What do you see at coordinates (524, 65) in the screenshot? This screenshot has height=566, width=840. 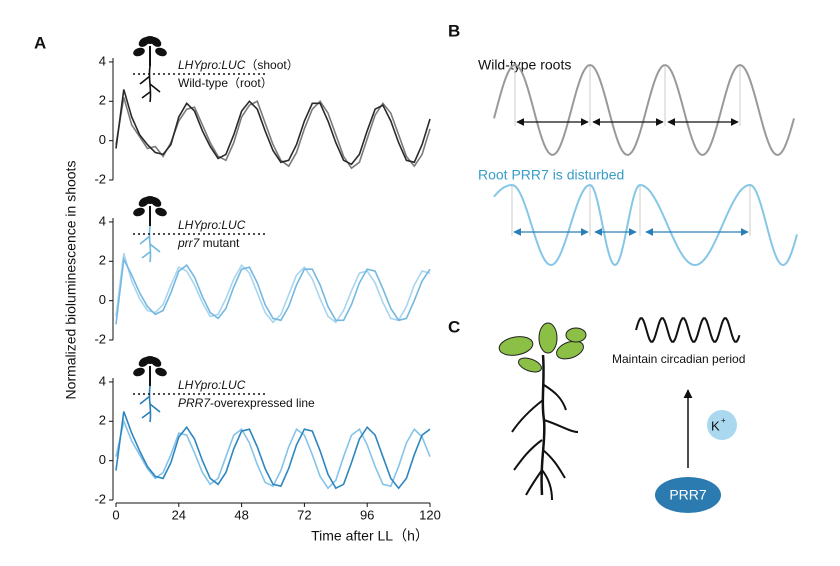 I see `wave-title: Wild-type roots` at bounding box center [524, 65].